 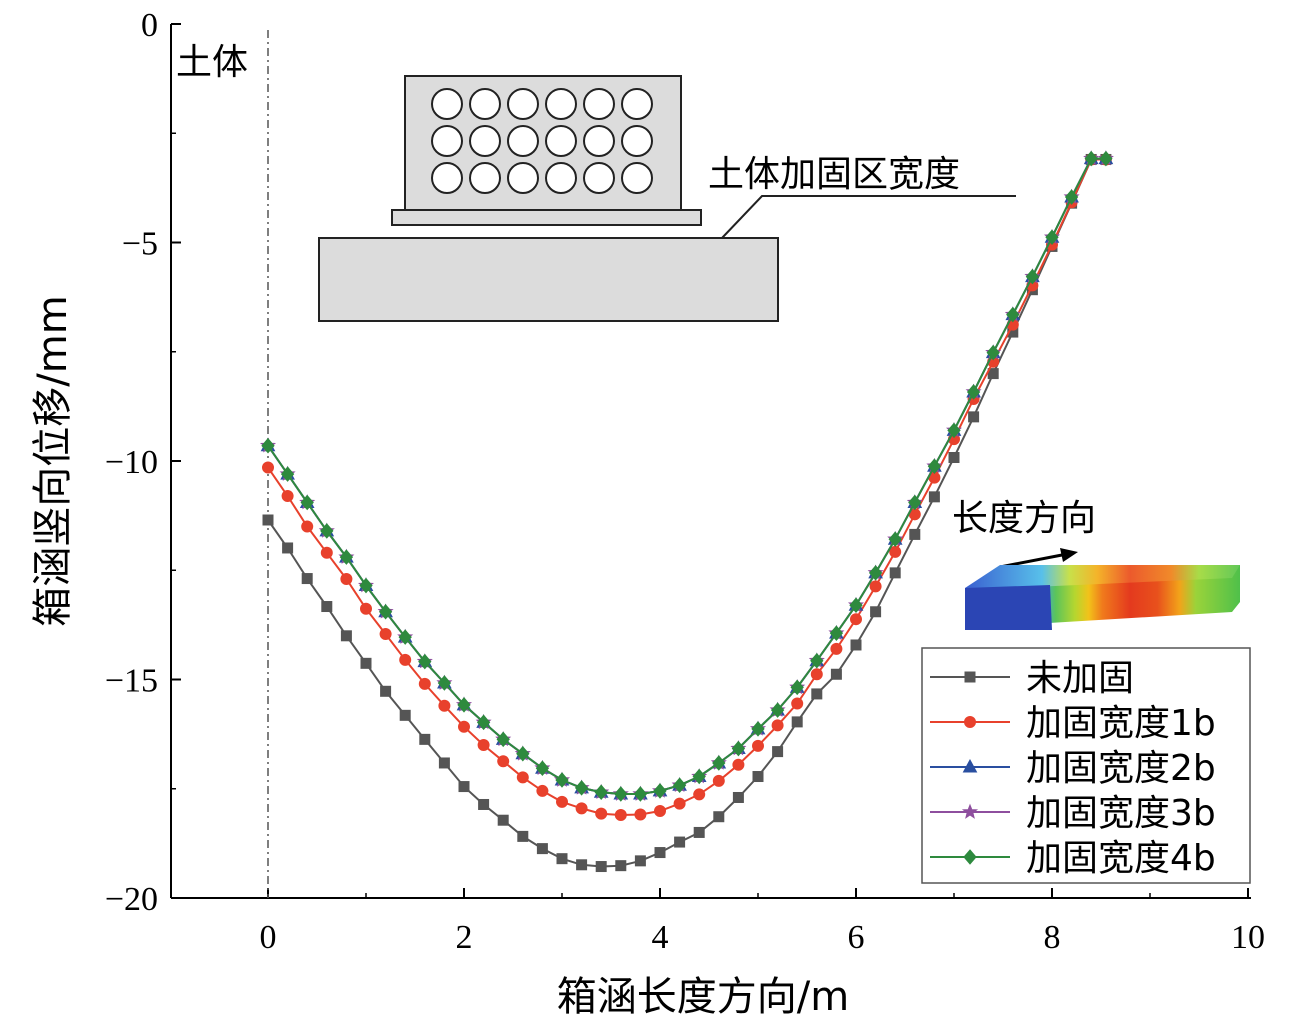 What do you see at coordinates (1121, 858) in the screenshot?
I see `legend-label: 加固宽度4b` at bounding box center [1121, 858].